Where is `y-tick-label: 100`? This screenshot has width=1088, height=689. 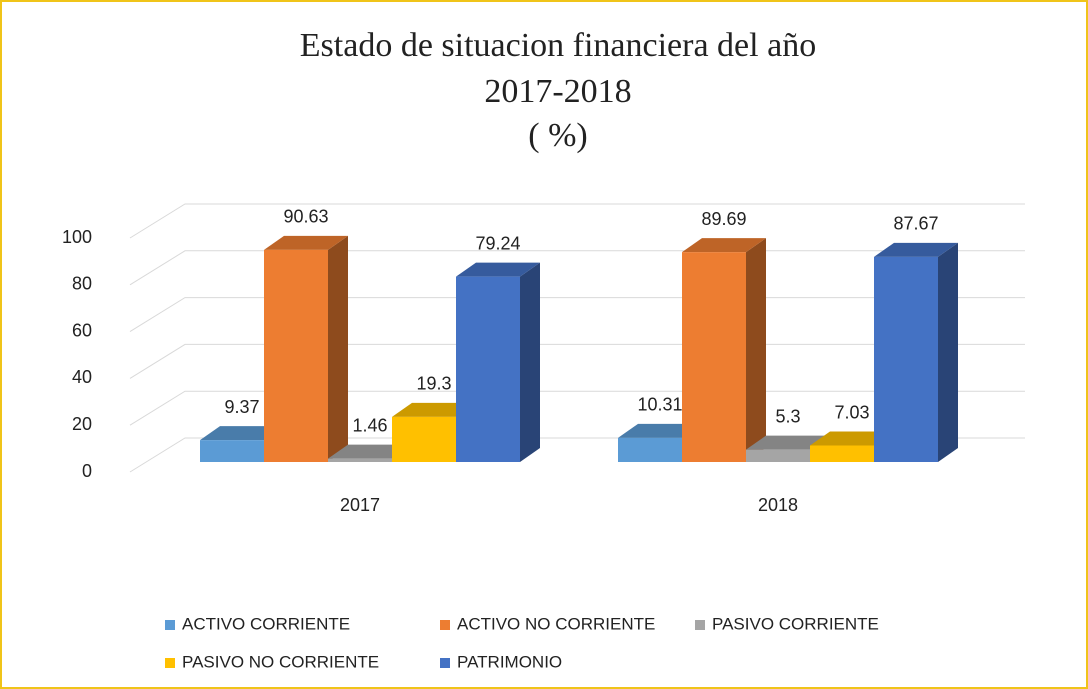 y-tick-label: 100 is located at coordinates (77, 237).